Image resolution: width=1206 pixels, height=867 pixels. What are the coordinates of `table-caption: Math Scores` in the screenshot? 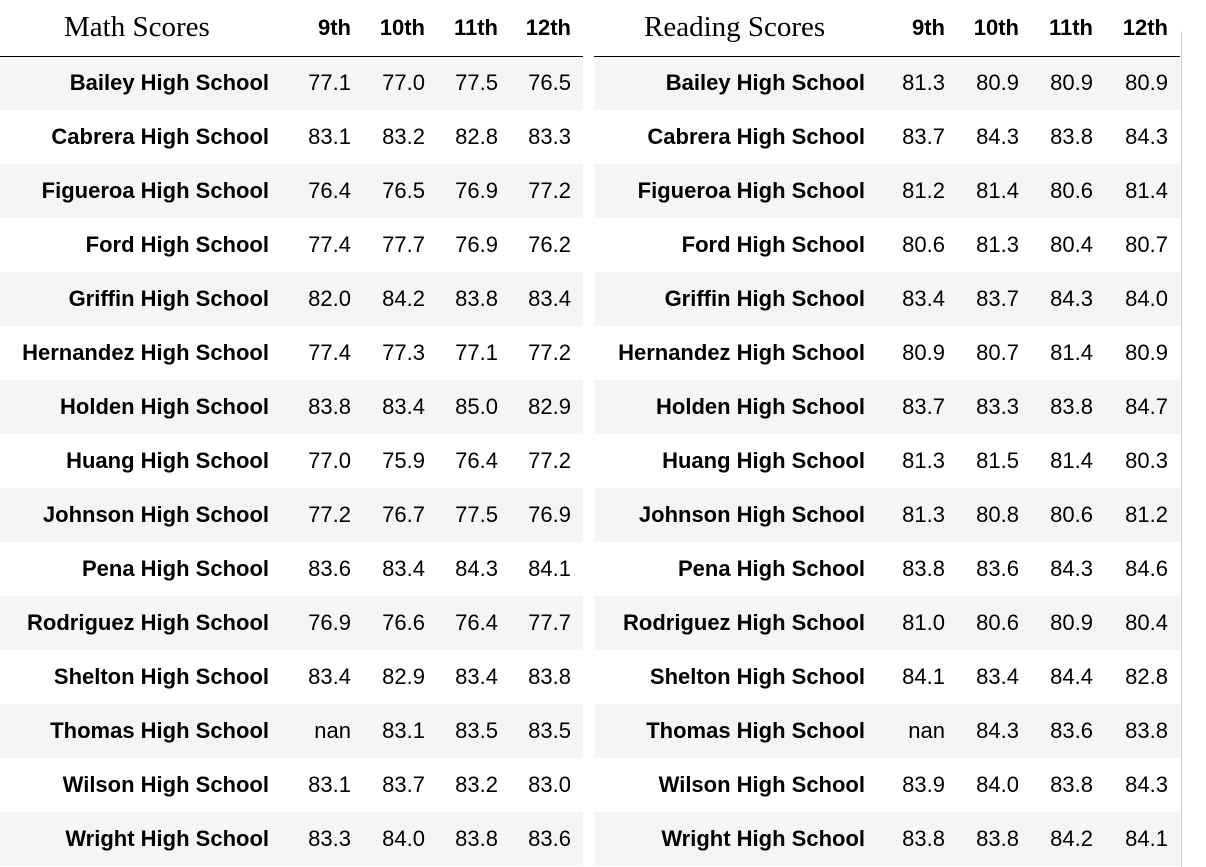 It's located at (145, 28).